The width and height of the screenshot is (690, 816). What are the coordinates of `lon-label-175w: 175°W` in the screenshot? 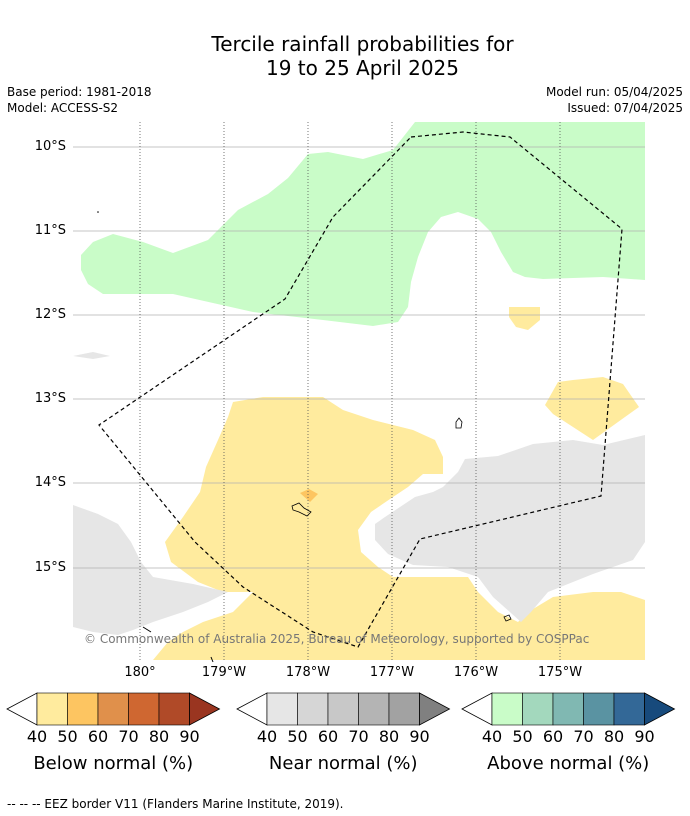 It's located at (560, 672).